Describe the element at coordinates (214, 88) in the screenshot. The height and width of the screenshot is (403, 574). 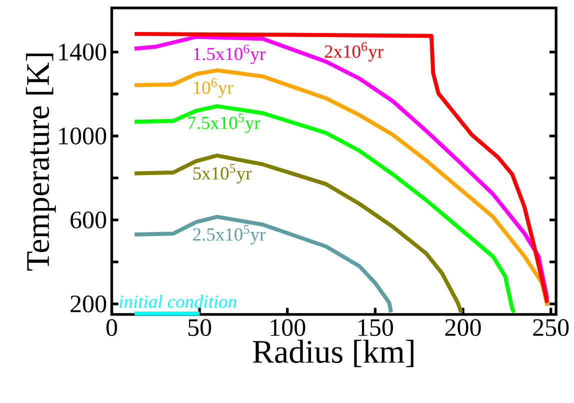
I see `series-label: 10$^{6}$yr` at that location.